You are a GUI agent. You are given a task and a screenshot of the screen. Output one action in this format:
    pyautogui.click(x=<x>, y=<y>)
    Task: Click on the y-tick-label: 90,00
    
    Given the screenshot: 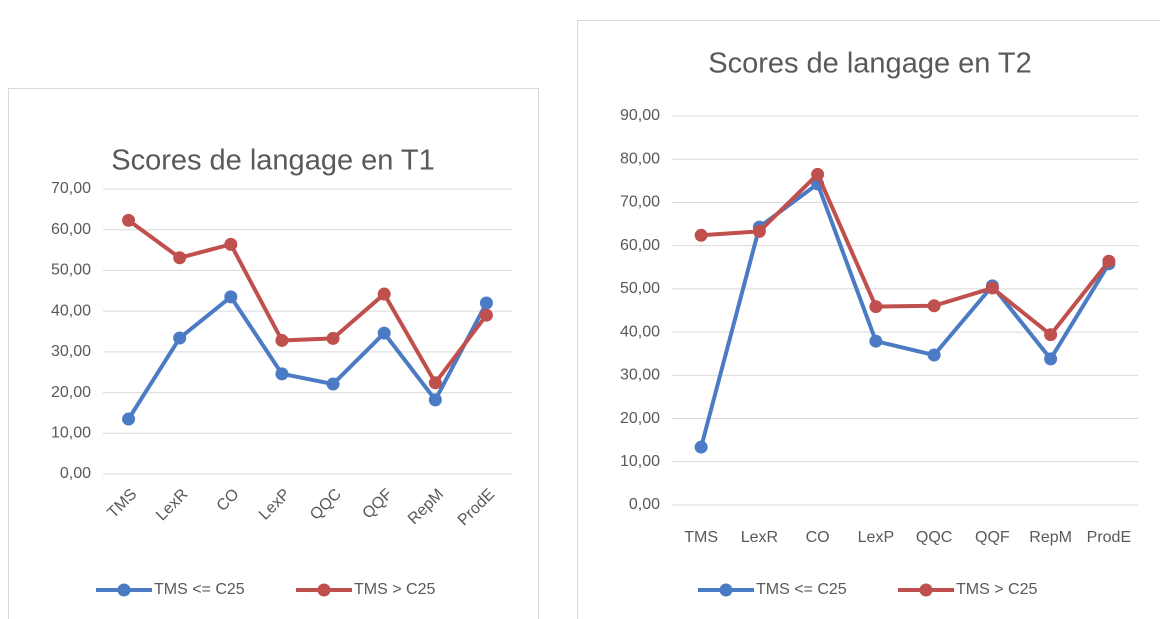 What is the action you would take?
    pyautogui.click(x=640, y=115)
    